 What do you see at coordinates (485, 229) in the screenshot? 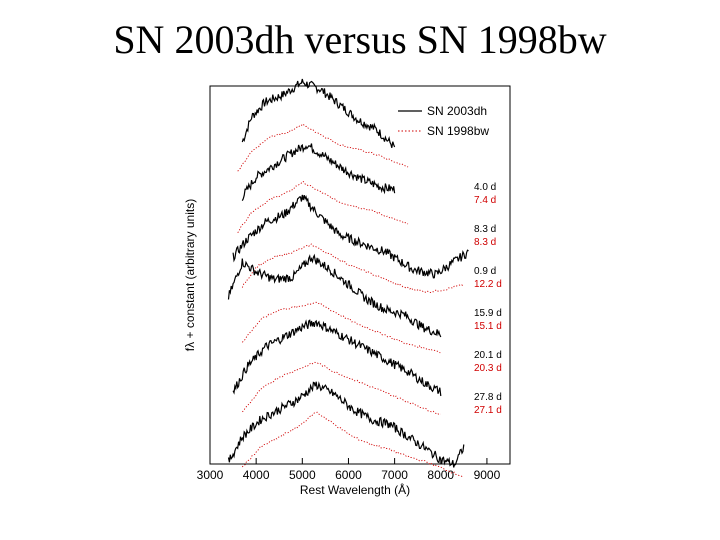
I see `epoch-label-2: 8.3 d` at bounding box center [485, 229].